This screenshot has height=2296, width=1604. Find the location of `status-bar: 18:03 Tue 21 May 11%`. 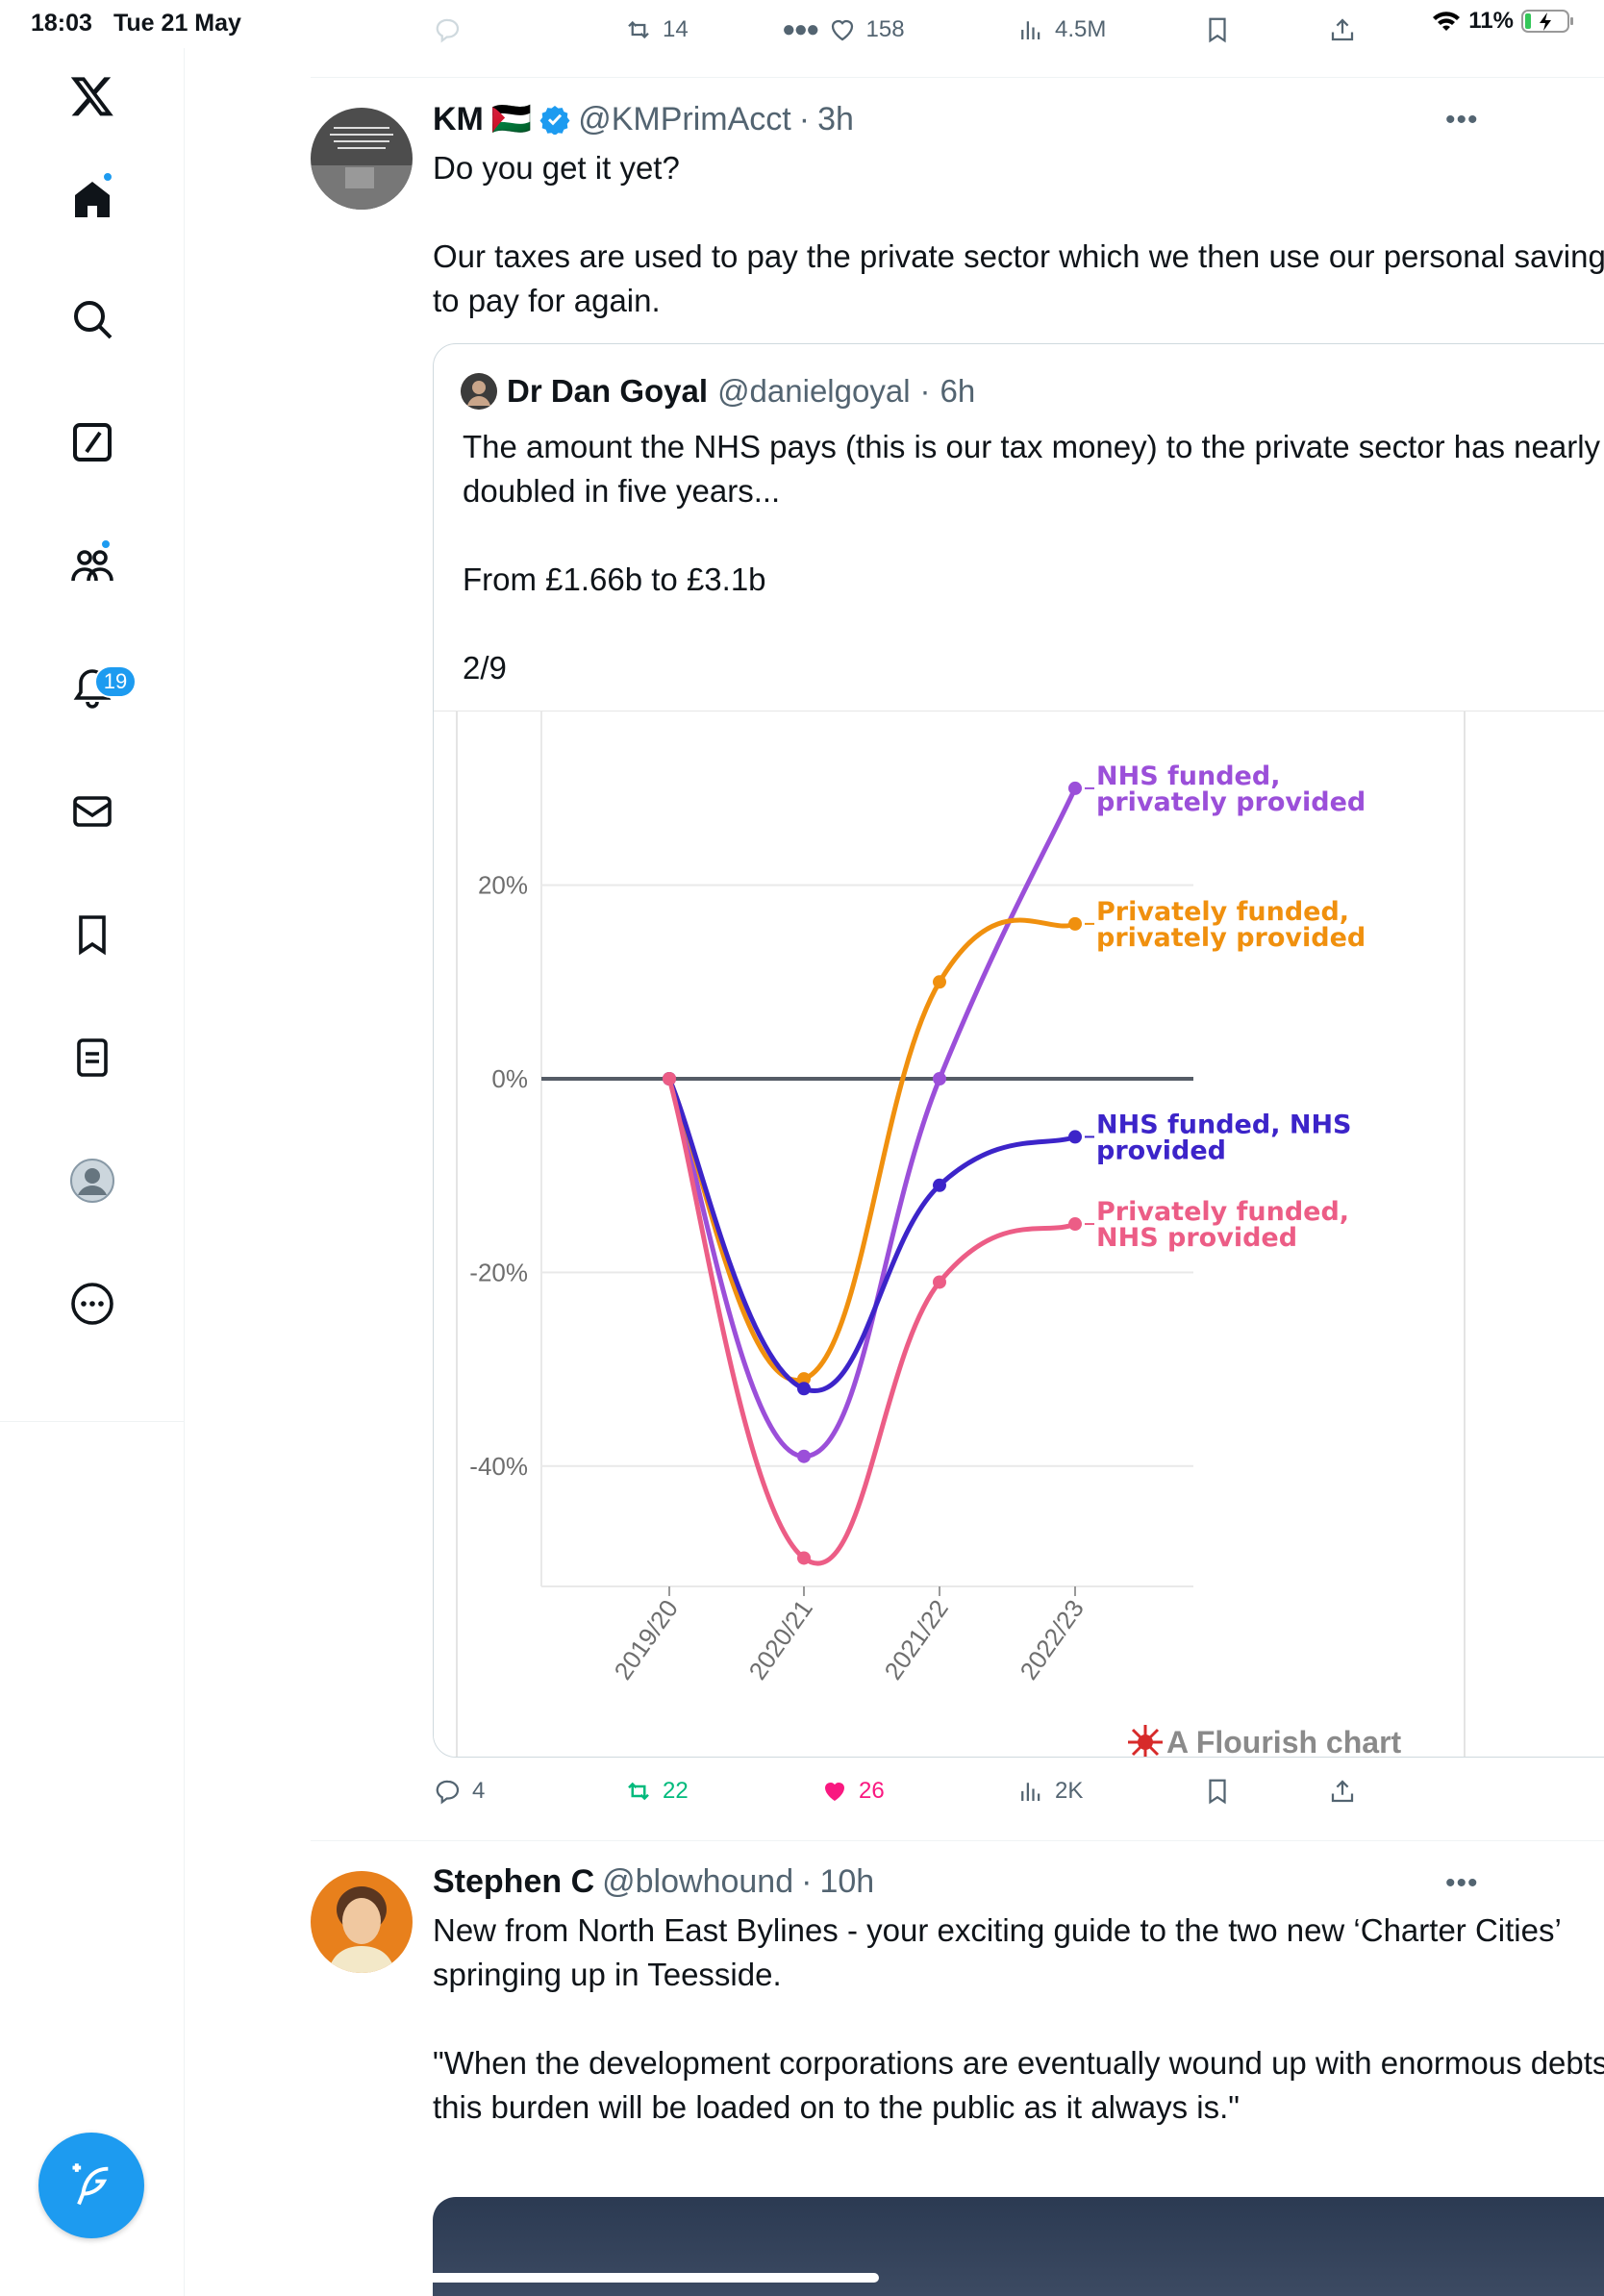

status-bar: 18:03 Tue 21 May 11% is located at coordinates (802, 24).